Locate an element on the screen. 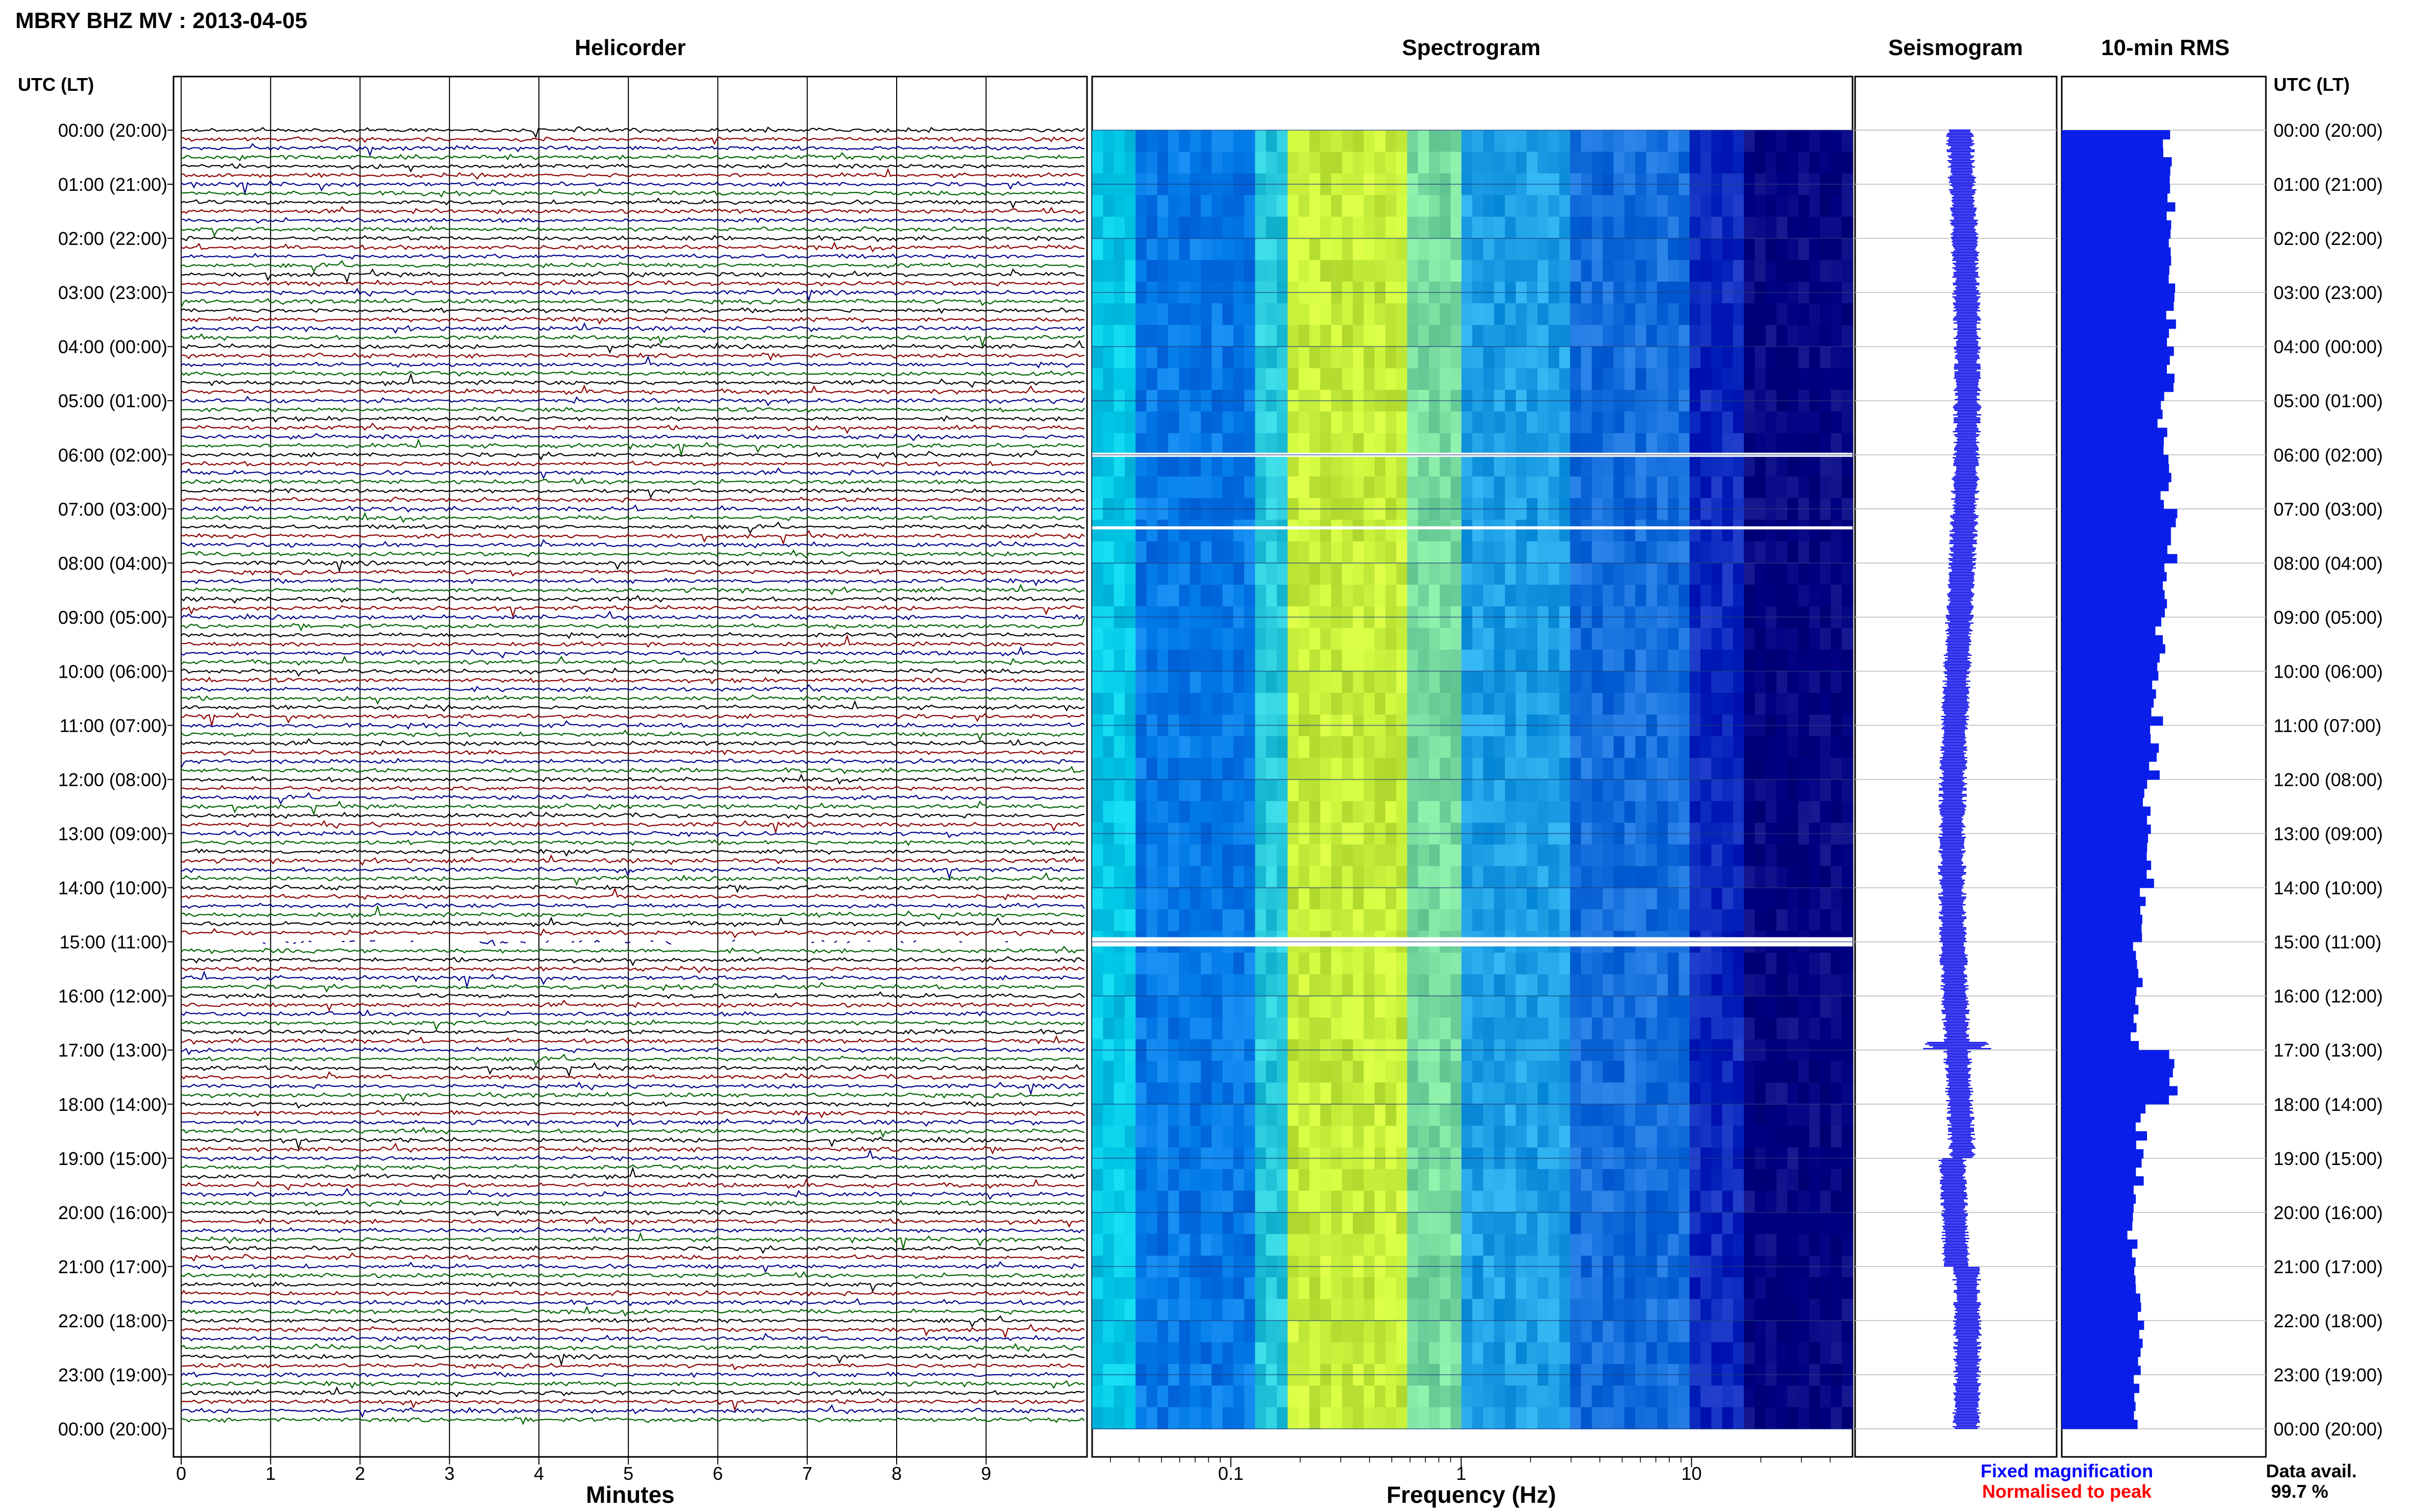 The width and height of the screenshot is (2419, 1512). time-label-left: 18:00 (14:00) is located at coordinates (112, 1104).